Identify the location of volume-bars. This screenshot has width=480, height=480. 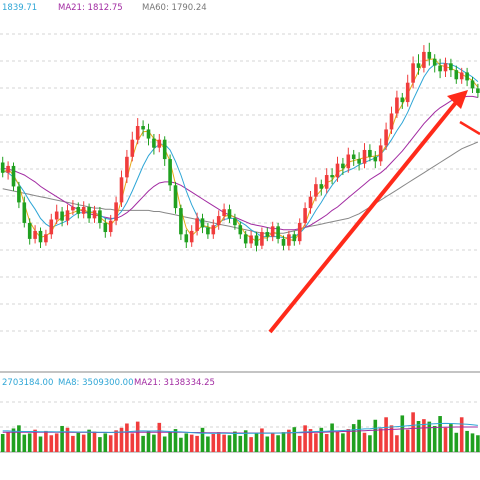
(240, 432).